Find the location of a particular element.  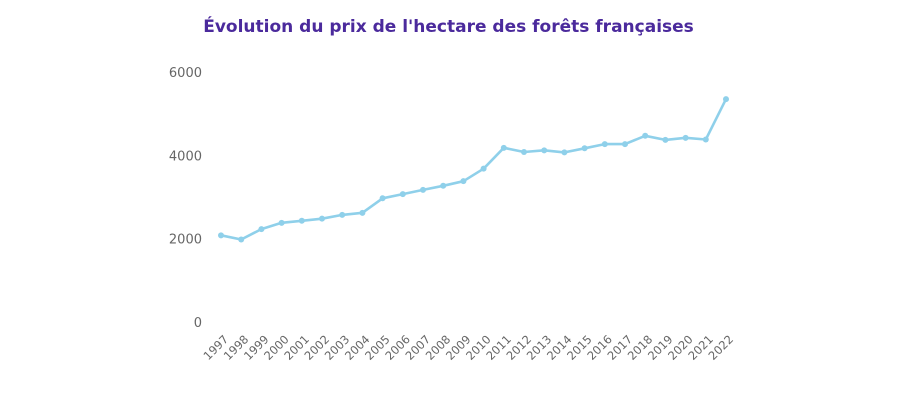

y-tick-label: 2000 is located at coordinates (185, 240).